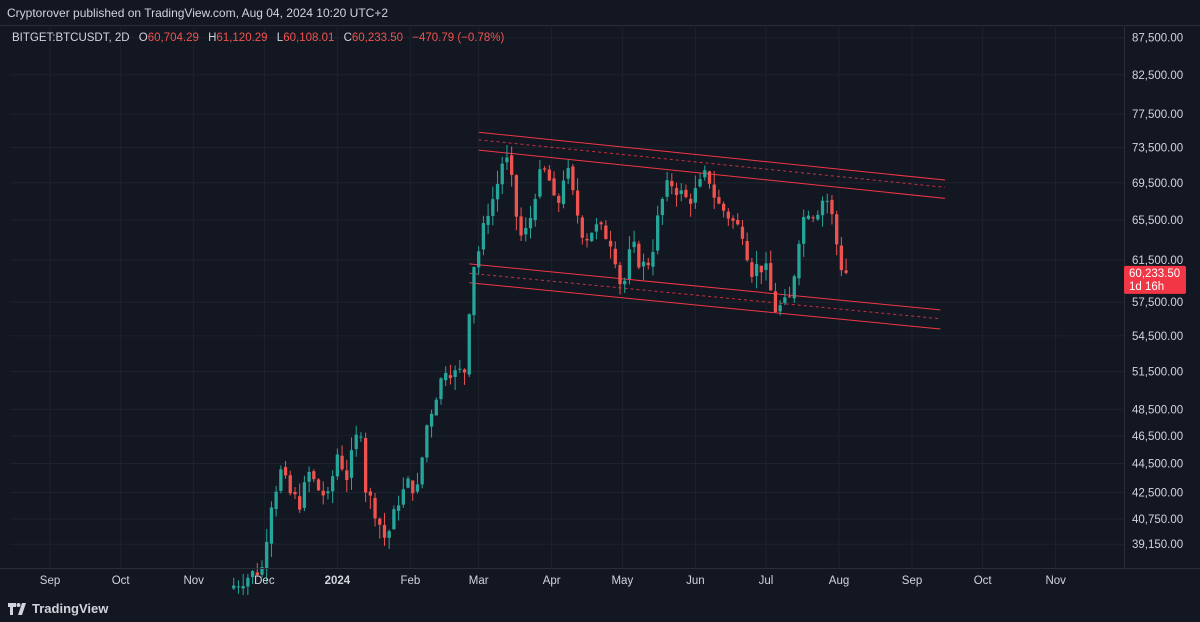 This screenshot has height=622, width=1200. Describe the element at coordinates (17, 608) in the screenshot. I see `tradingview-logo-icon` at that location.